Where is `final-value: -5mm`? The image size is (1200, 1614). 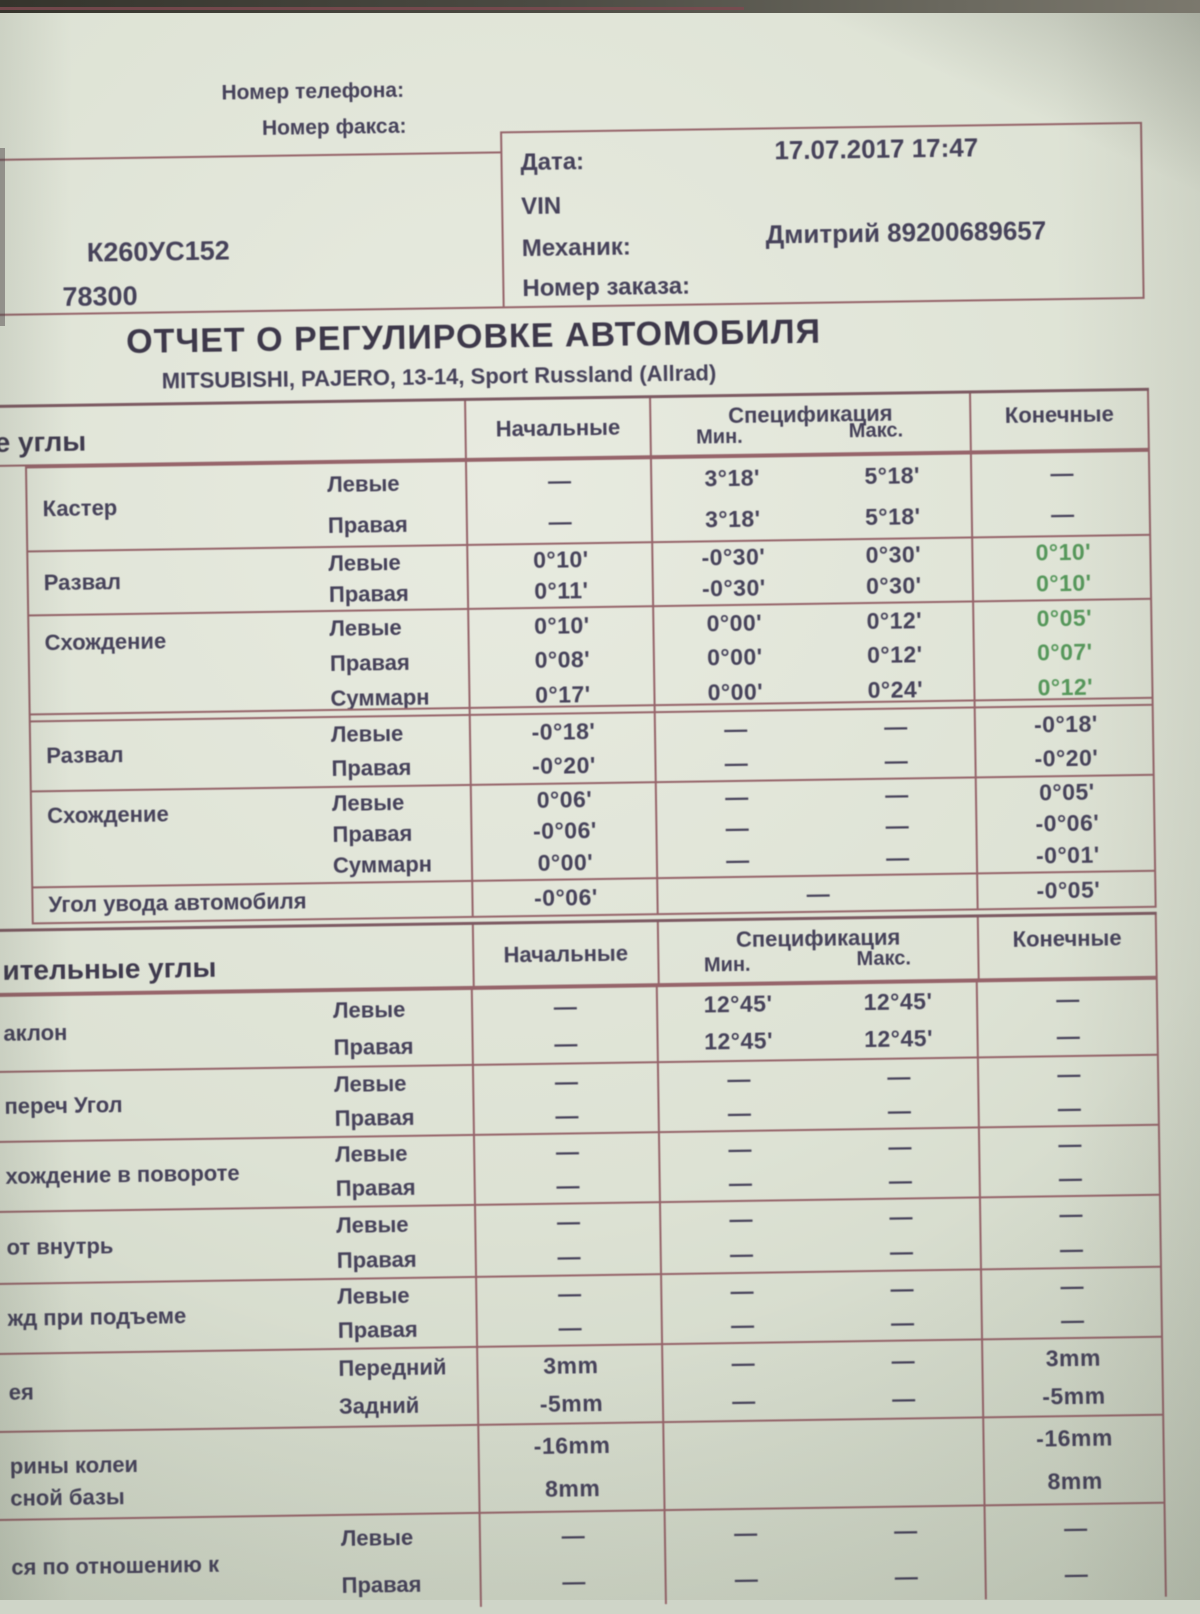 final-value: -5mm is located at coordinates (1074, 1396).